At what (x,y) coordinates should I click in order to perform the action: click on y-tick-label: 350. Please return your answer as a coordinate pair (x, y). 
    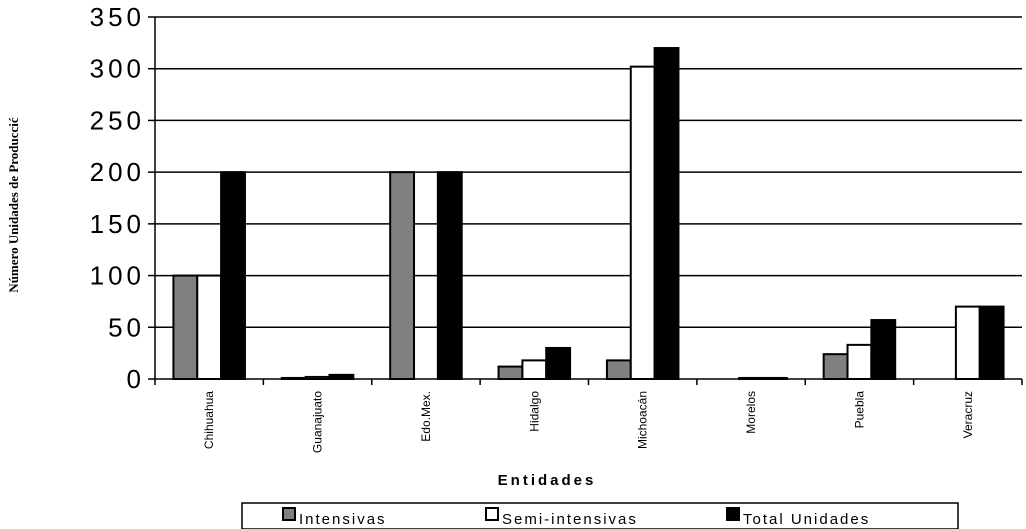
    Looking at the image, I should click on (117, 17).